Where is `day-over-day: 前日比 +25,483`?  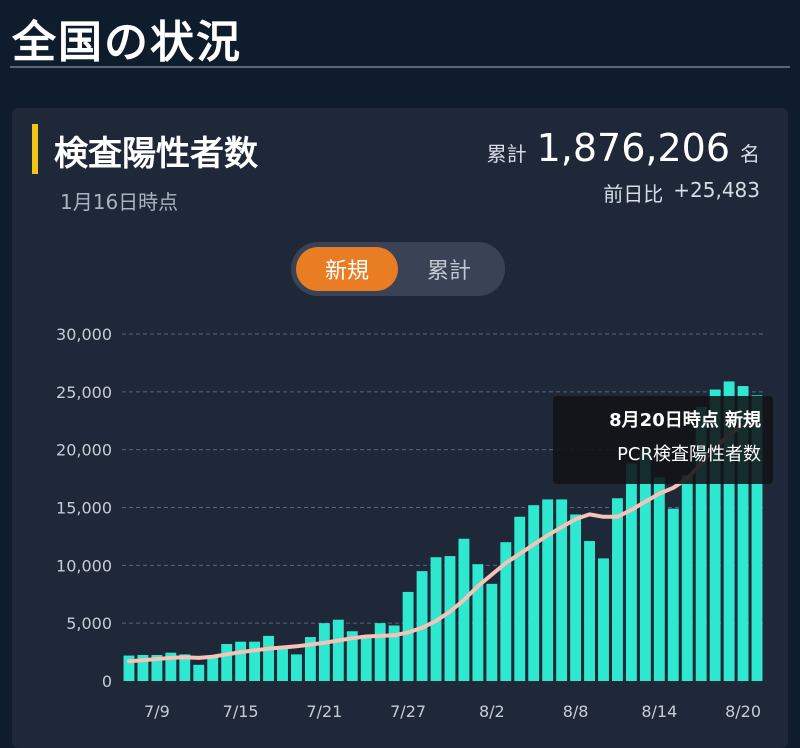
day-over-day: 前日比 +25,483 is located at coordinates (681, 192).